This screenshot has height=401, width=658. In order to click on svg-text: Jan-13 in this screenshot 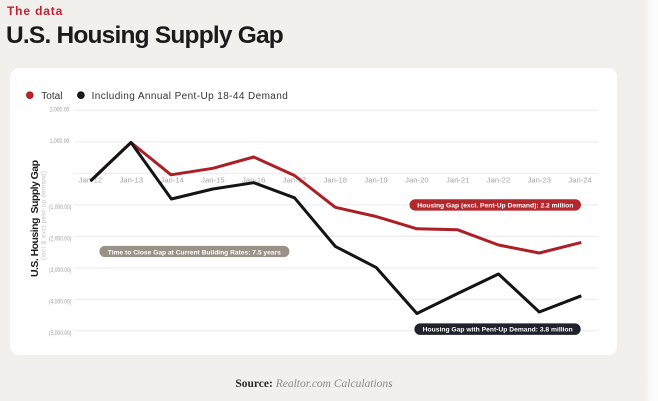, I will do `click(131, 179)`.